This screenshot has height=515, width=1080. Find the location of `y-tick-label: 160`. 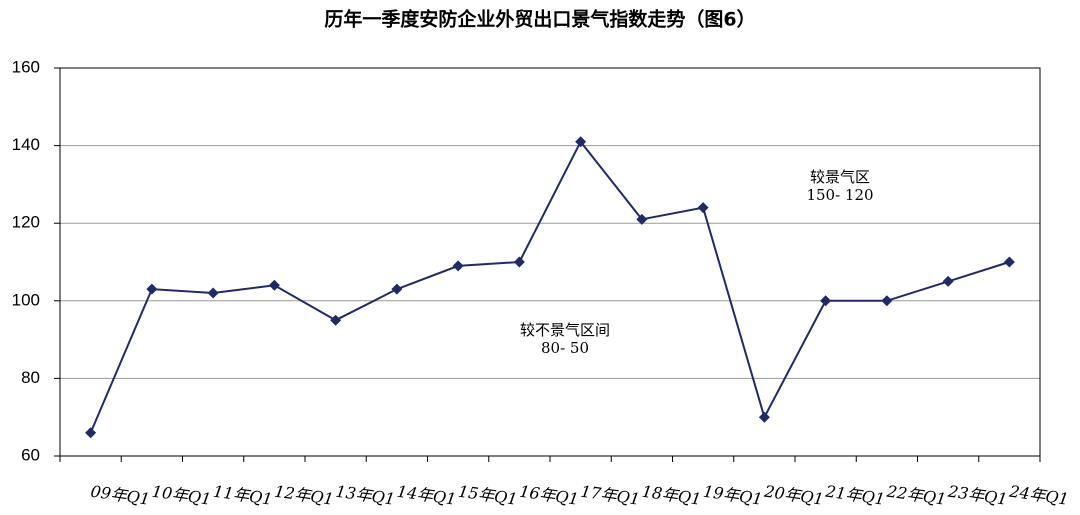

y-tick-label: 160 is located at coordinates (26, 66).